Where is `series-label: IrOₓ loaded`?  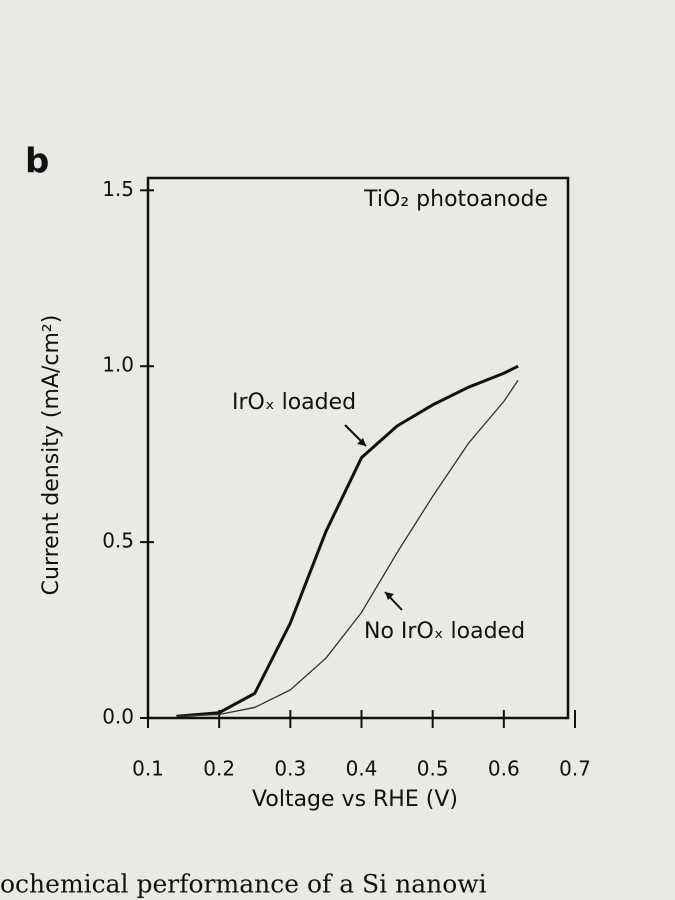
series-label: IrOₓ loaded is located at coordinates (294, 402).